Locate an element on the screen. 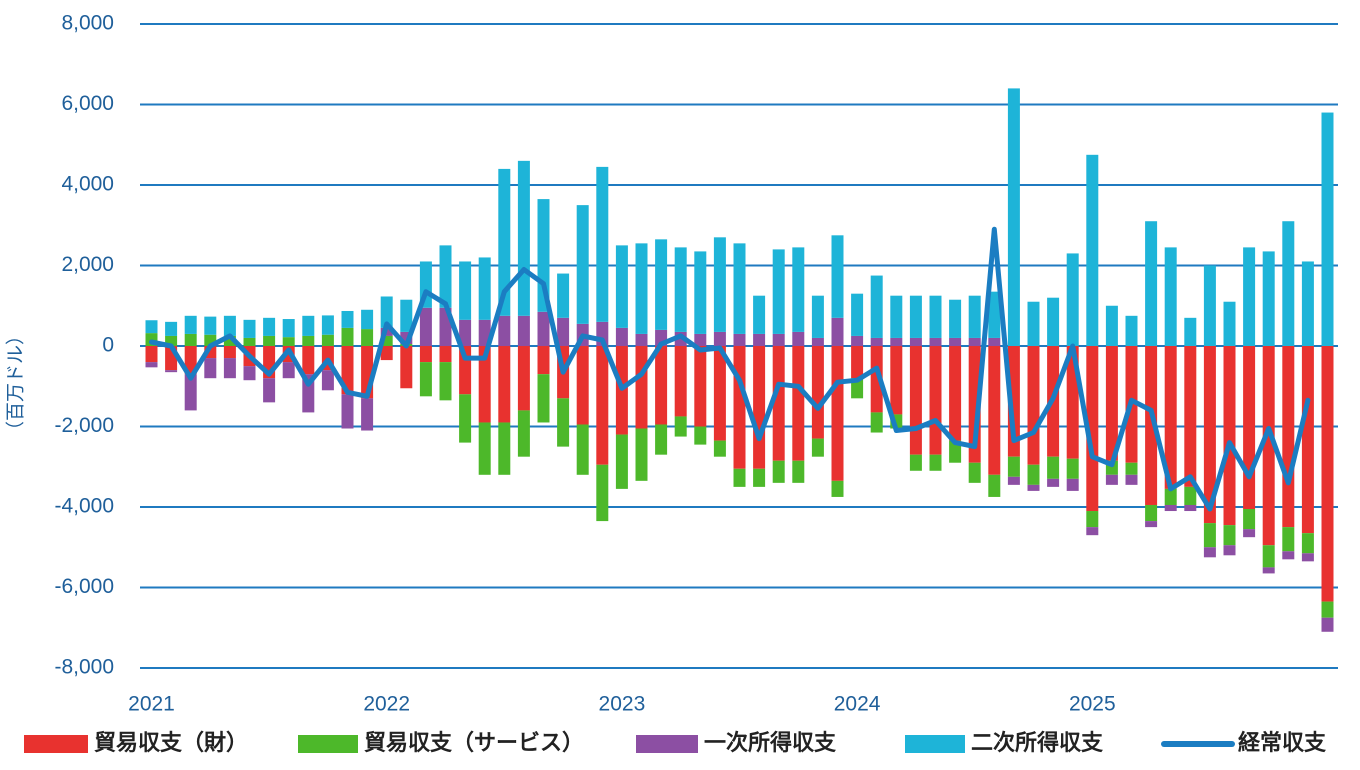 The image size is (1360, 770). legend-label: 貿易収支（サービス） is located at coordinates (474, 743).